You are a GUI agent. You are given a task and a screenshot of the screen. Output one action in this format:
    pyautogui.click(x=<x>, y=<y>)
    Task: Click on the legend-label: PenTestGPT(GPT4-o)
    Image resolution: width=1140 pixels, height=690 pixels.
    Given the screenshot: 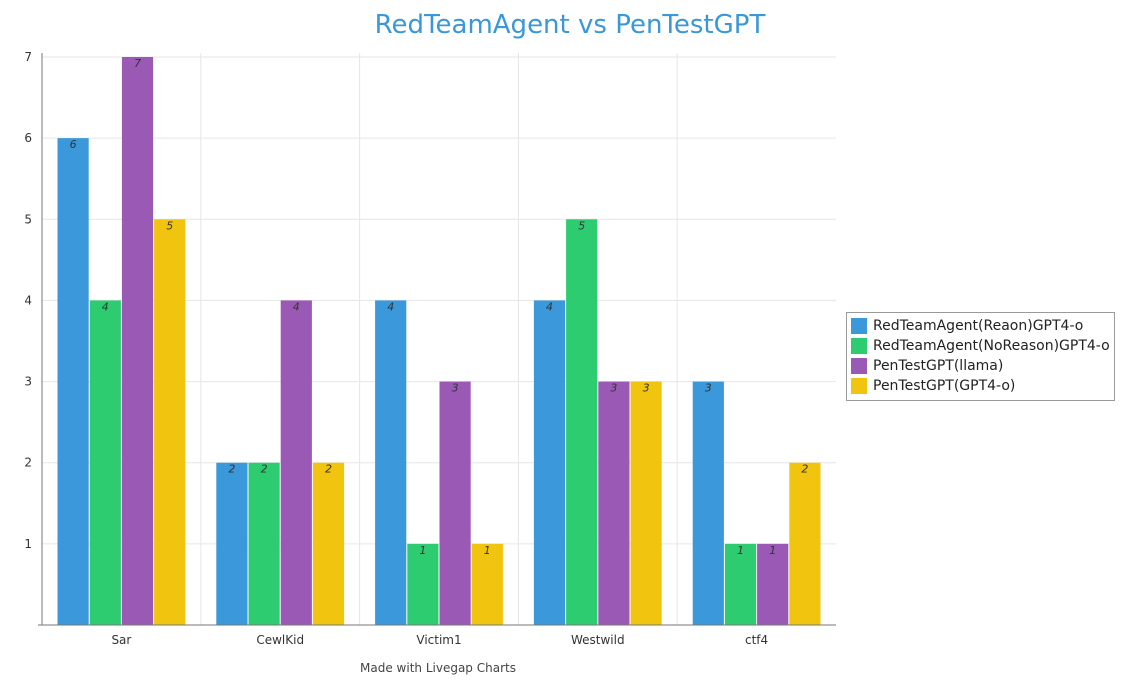 What is the action you would take?
    pyautogui.click(x=944, y=386)
    